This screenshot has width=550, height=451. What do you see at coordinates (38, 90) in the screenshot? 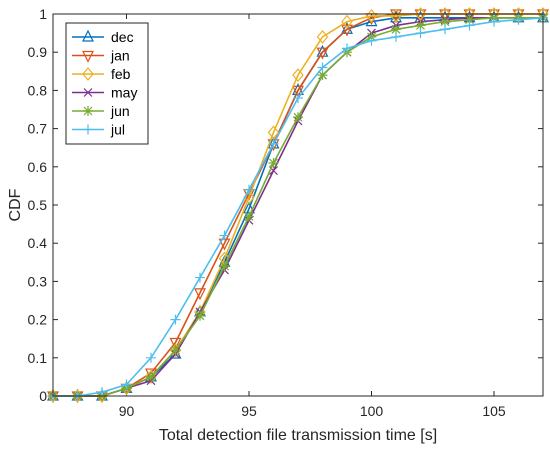
I see `y-tick-label: 0.8` at bounding box center [38, 90].